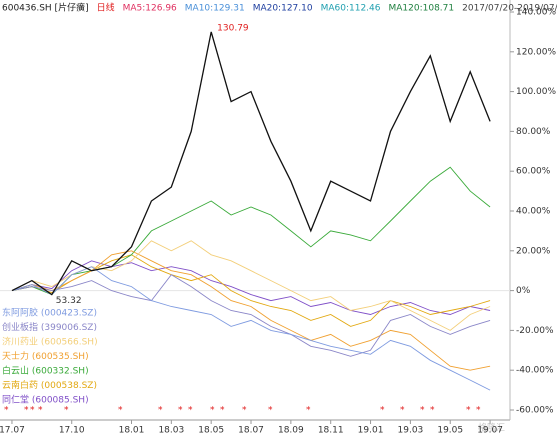 The width and height of the screenshot is (557, 439). What do you see at coordinates (211, 431) in the screenshot?
I see `x-tick-label: 18.05` at bounding box center [211, 431].